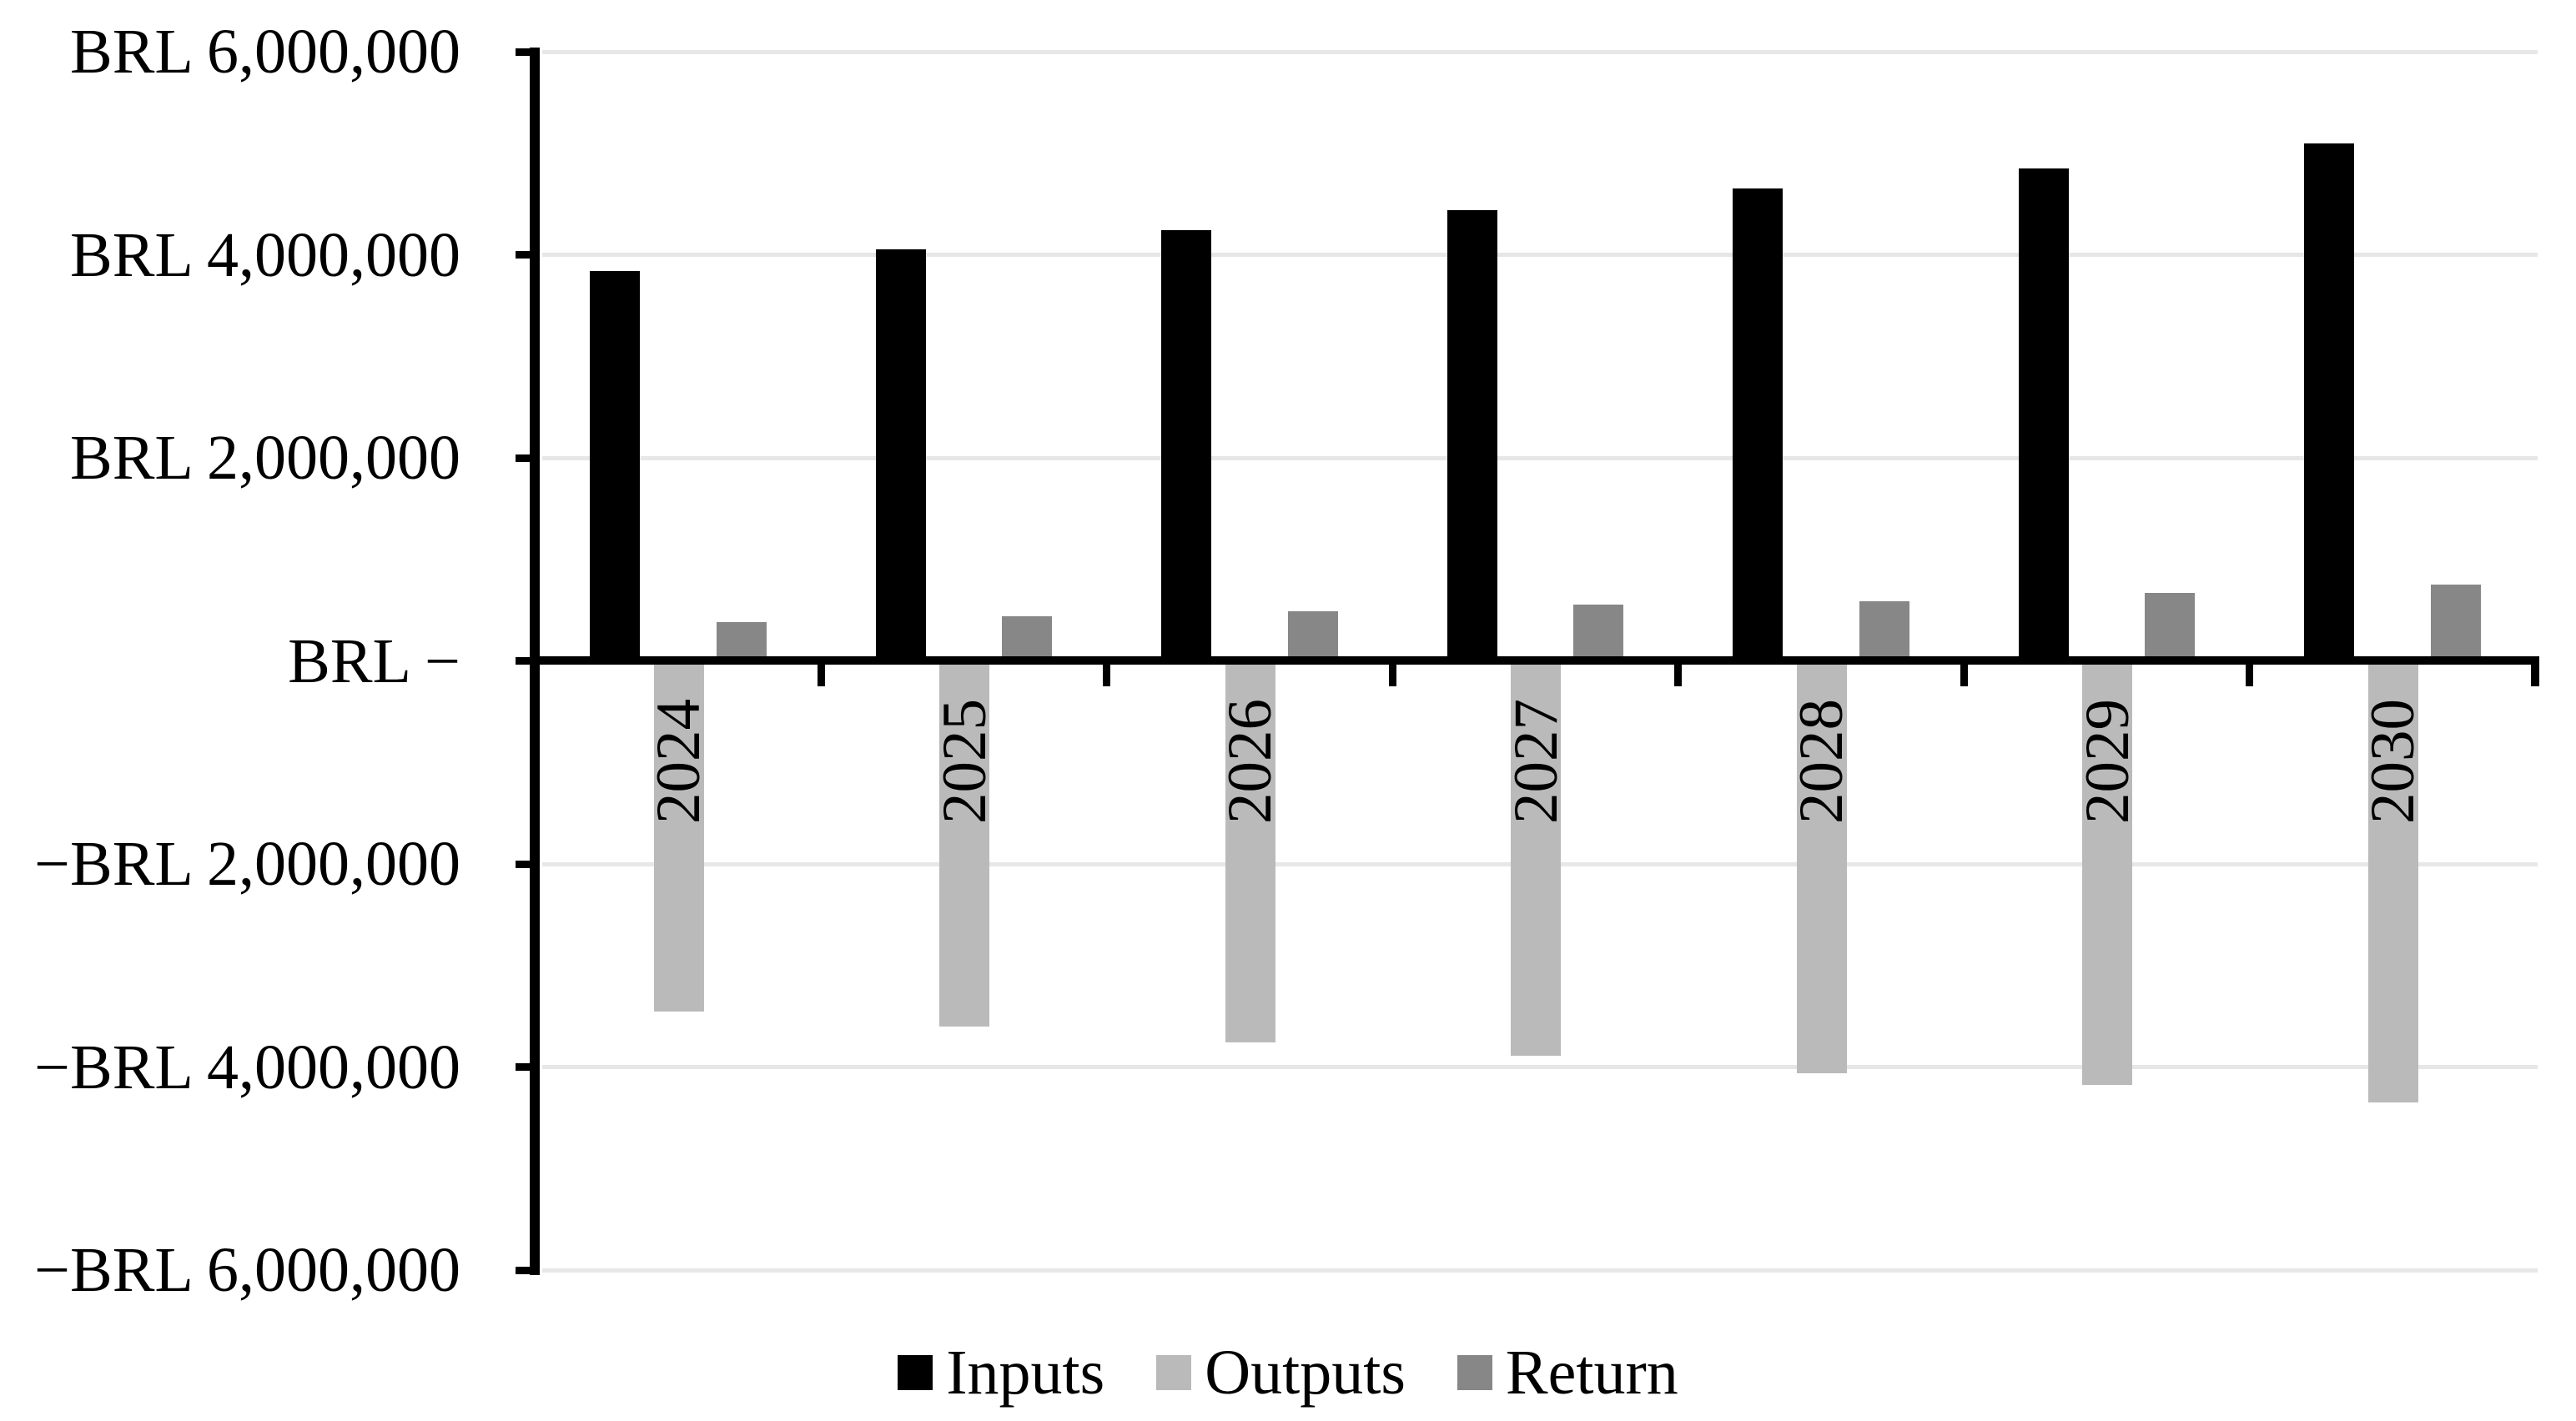  Describe the element at coordinates (1305, 1373) in the screenshot. I see `legend-label-outputs: Outputs` at that location.